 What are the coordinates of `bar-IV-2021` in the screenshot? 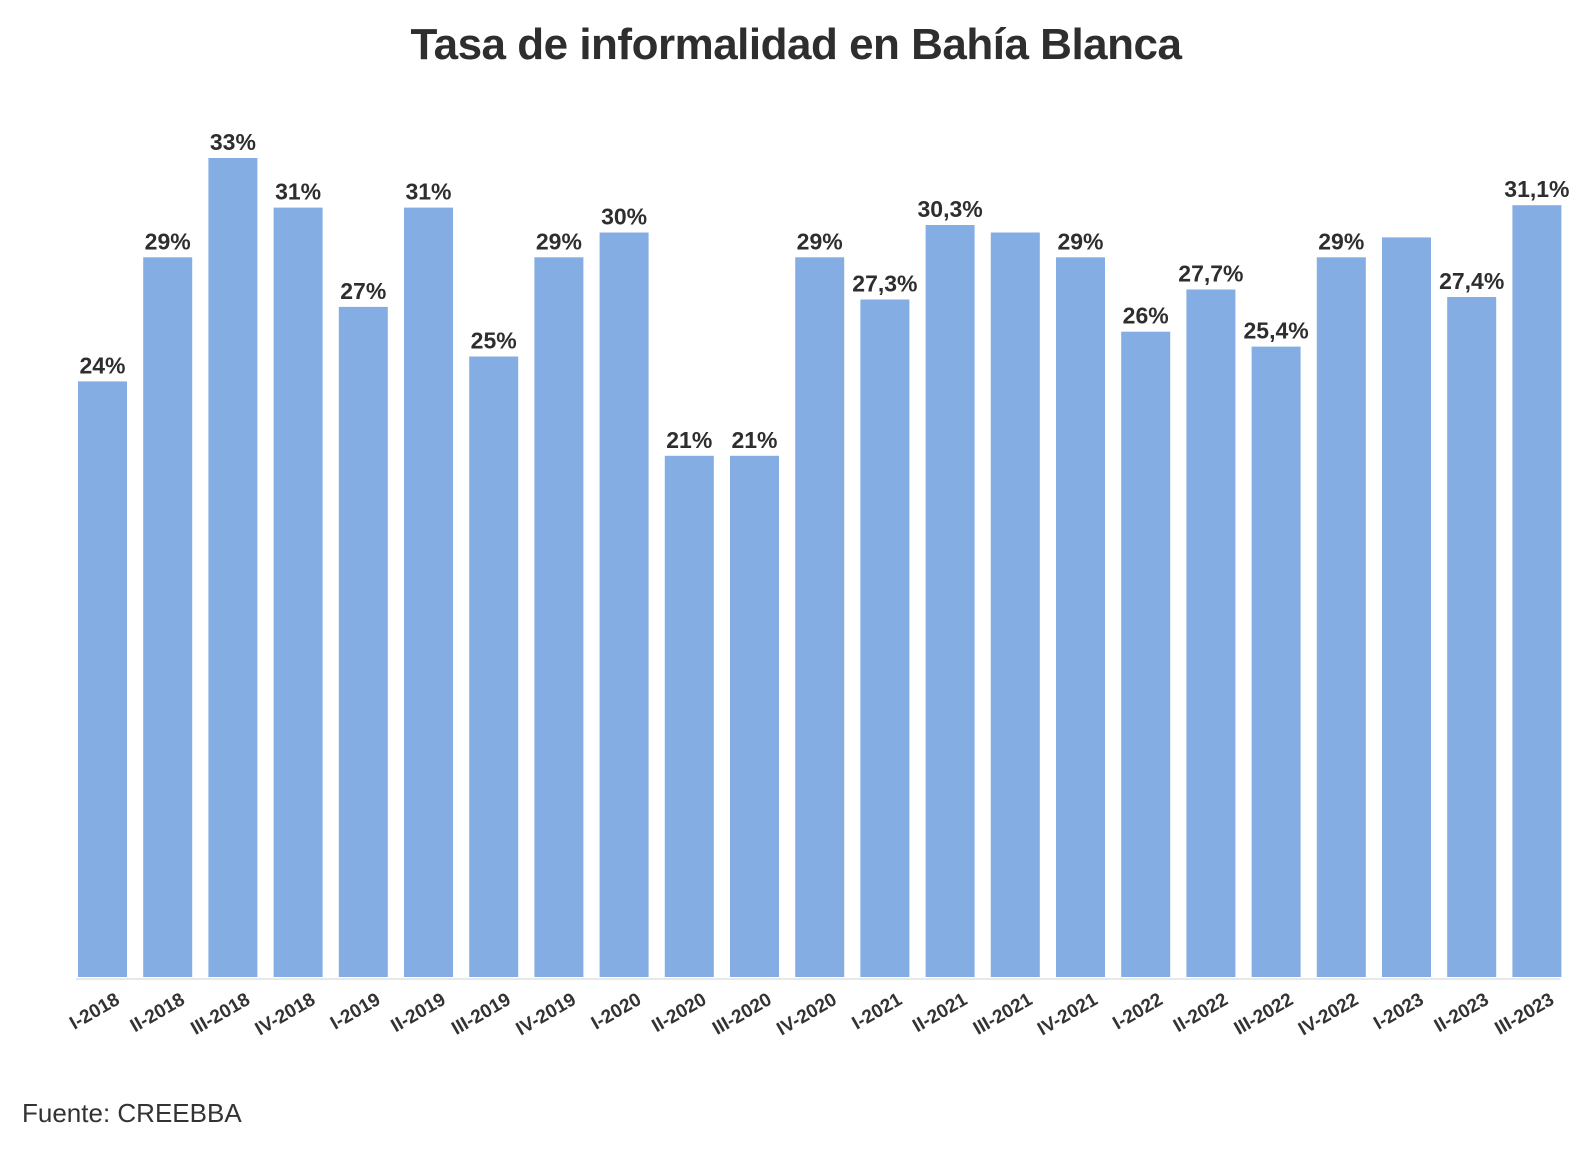 It's located at (1080, 617).